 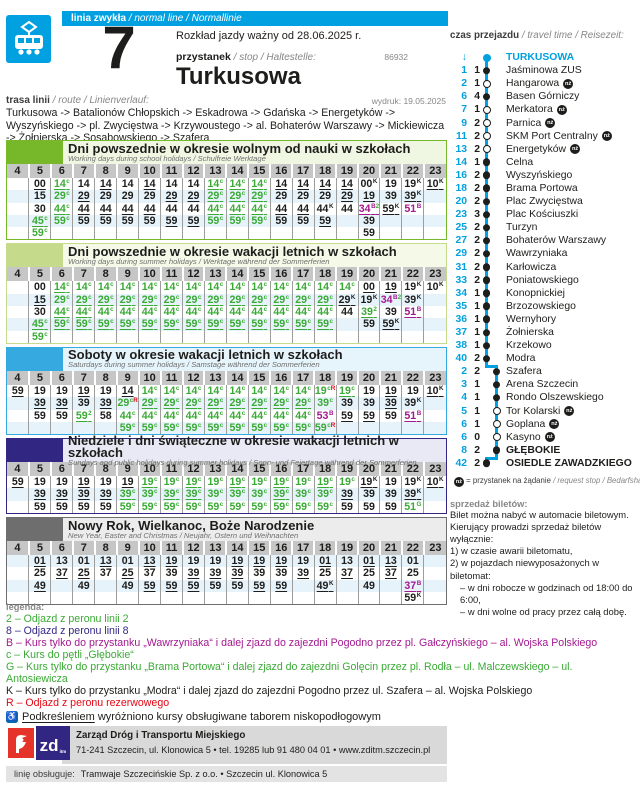 What do you see at coordinates (12, 716) in the screenshot?
I see `wheelchair-icon: ♿` at bounding box center [12, 716].